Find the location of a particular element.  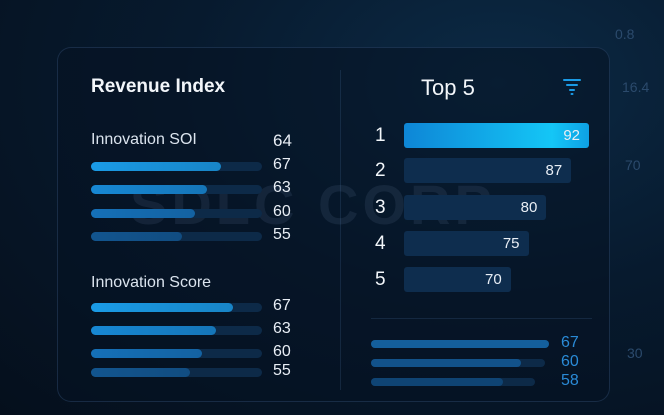

top-item-value: 80 is located at coordinates (529, 207).